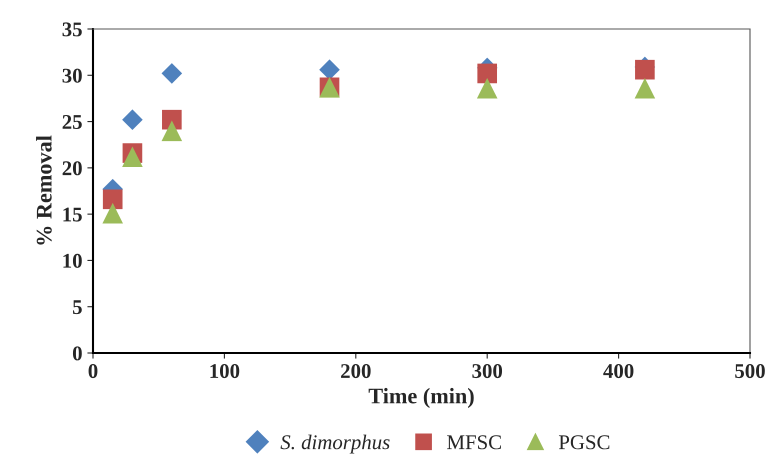  What do you see at coordinates (750, 371) in the screenshot?
I see `x-tick-label: 500` at bounding box center [750, 371].